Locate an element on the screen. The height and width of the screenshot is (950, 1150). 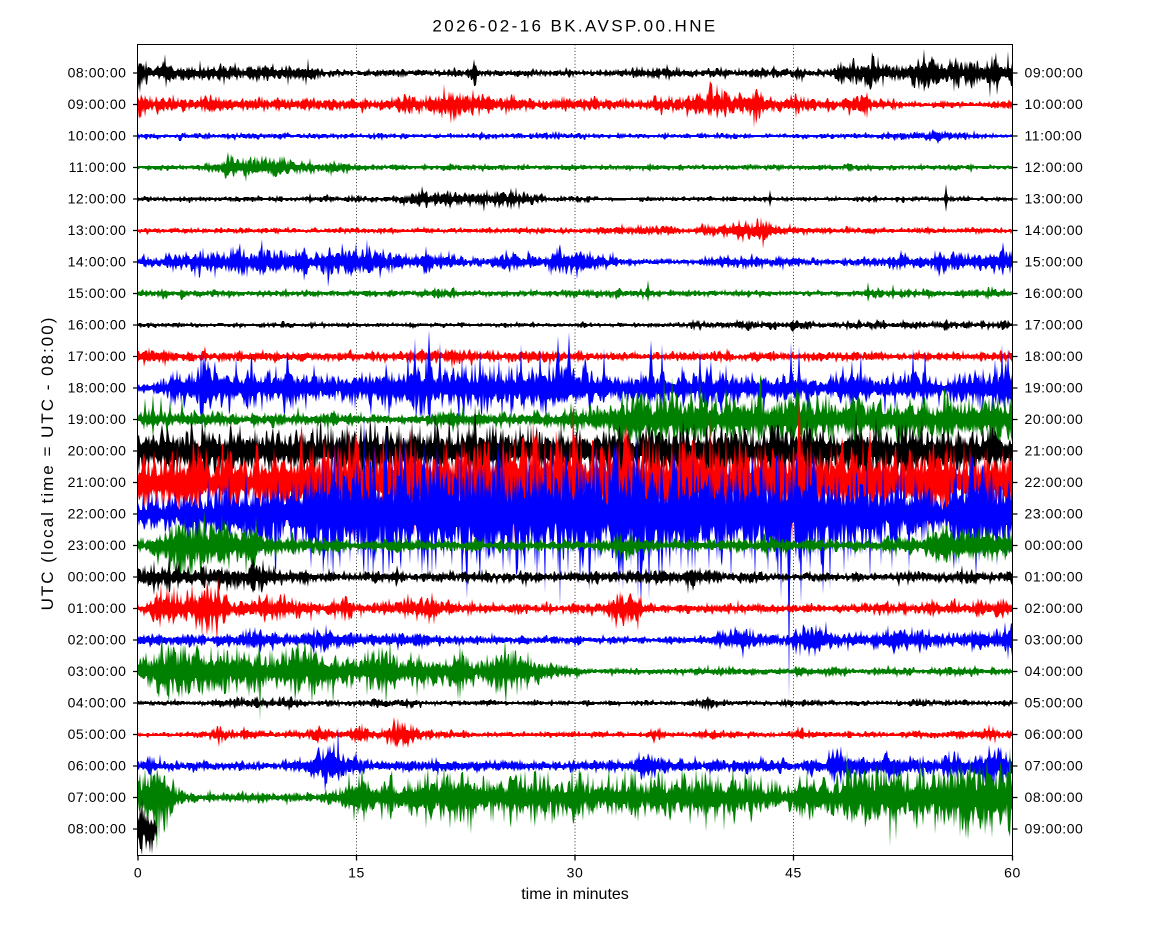
svg-text: 45 is located at coordinates (793, 873).